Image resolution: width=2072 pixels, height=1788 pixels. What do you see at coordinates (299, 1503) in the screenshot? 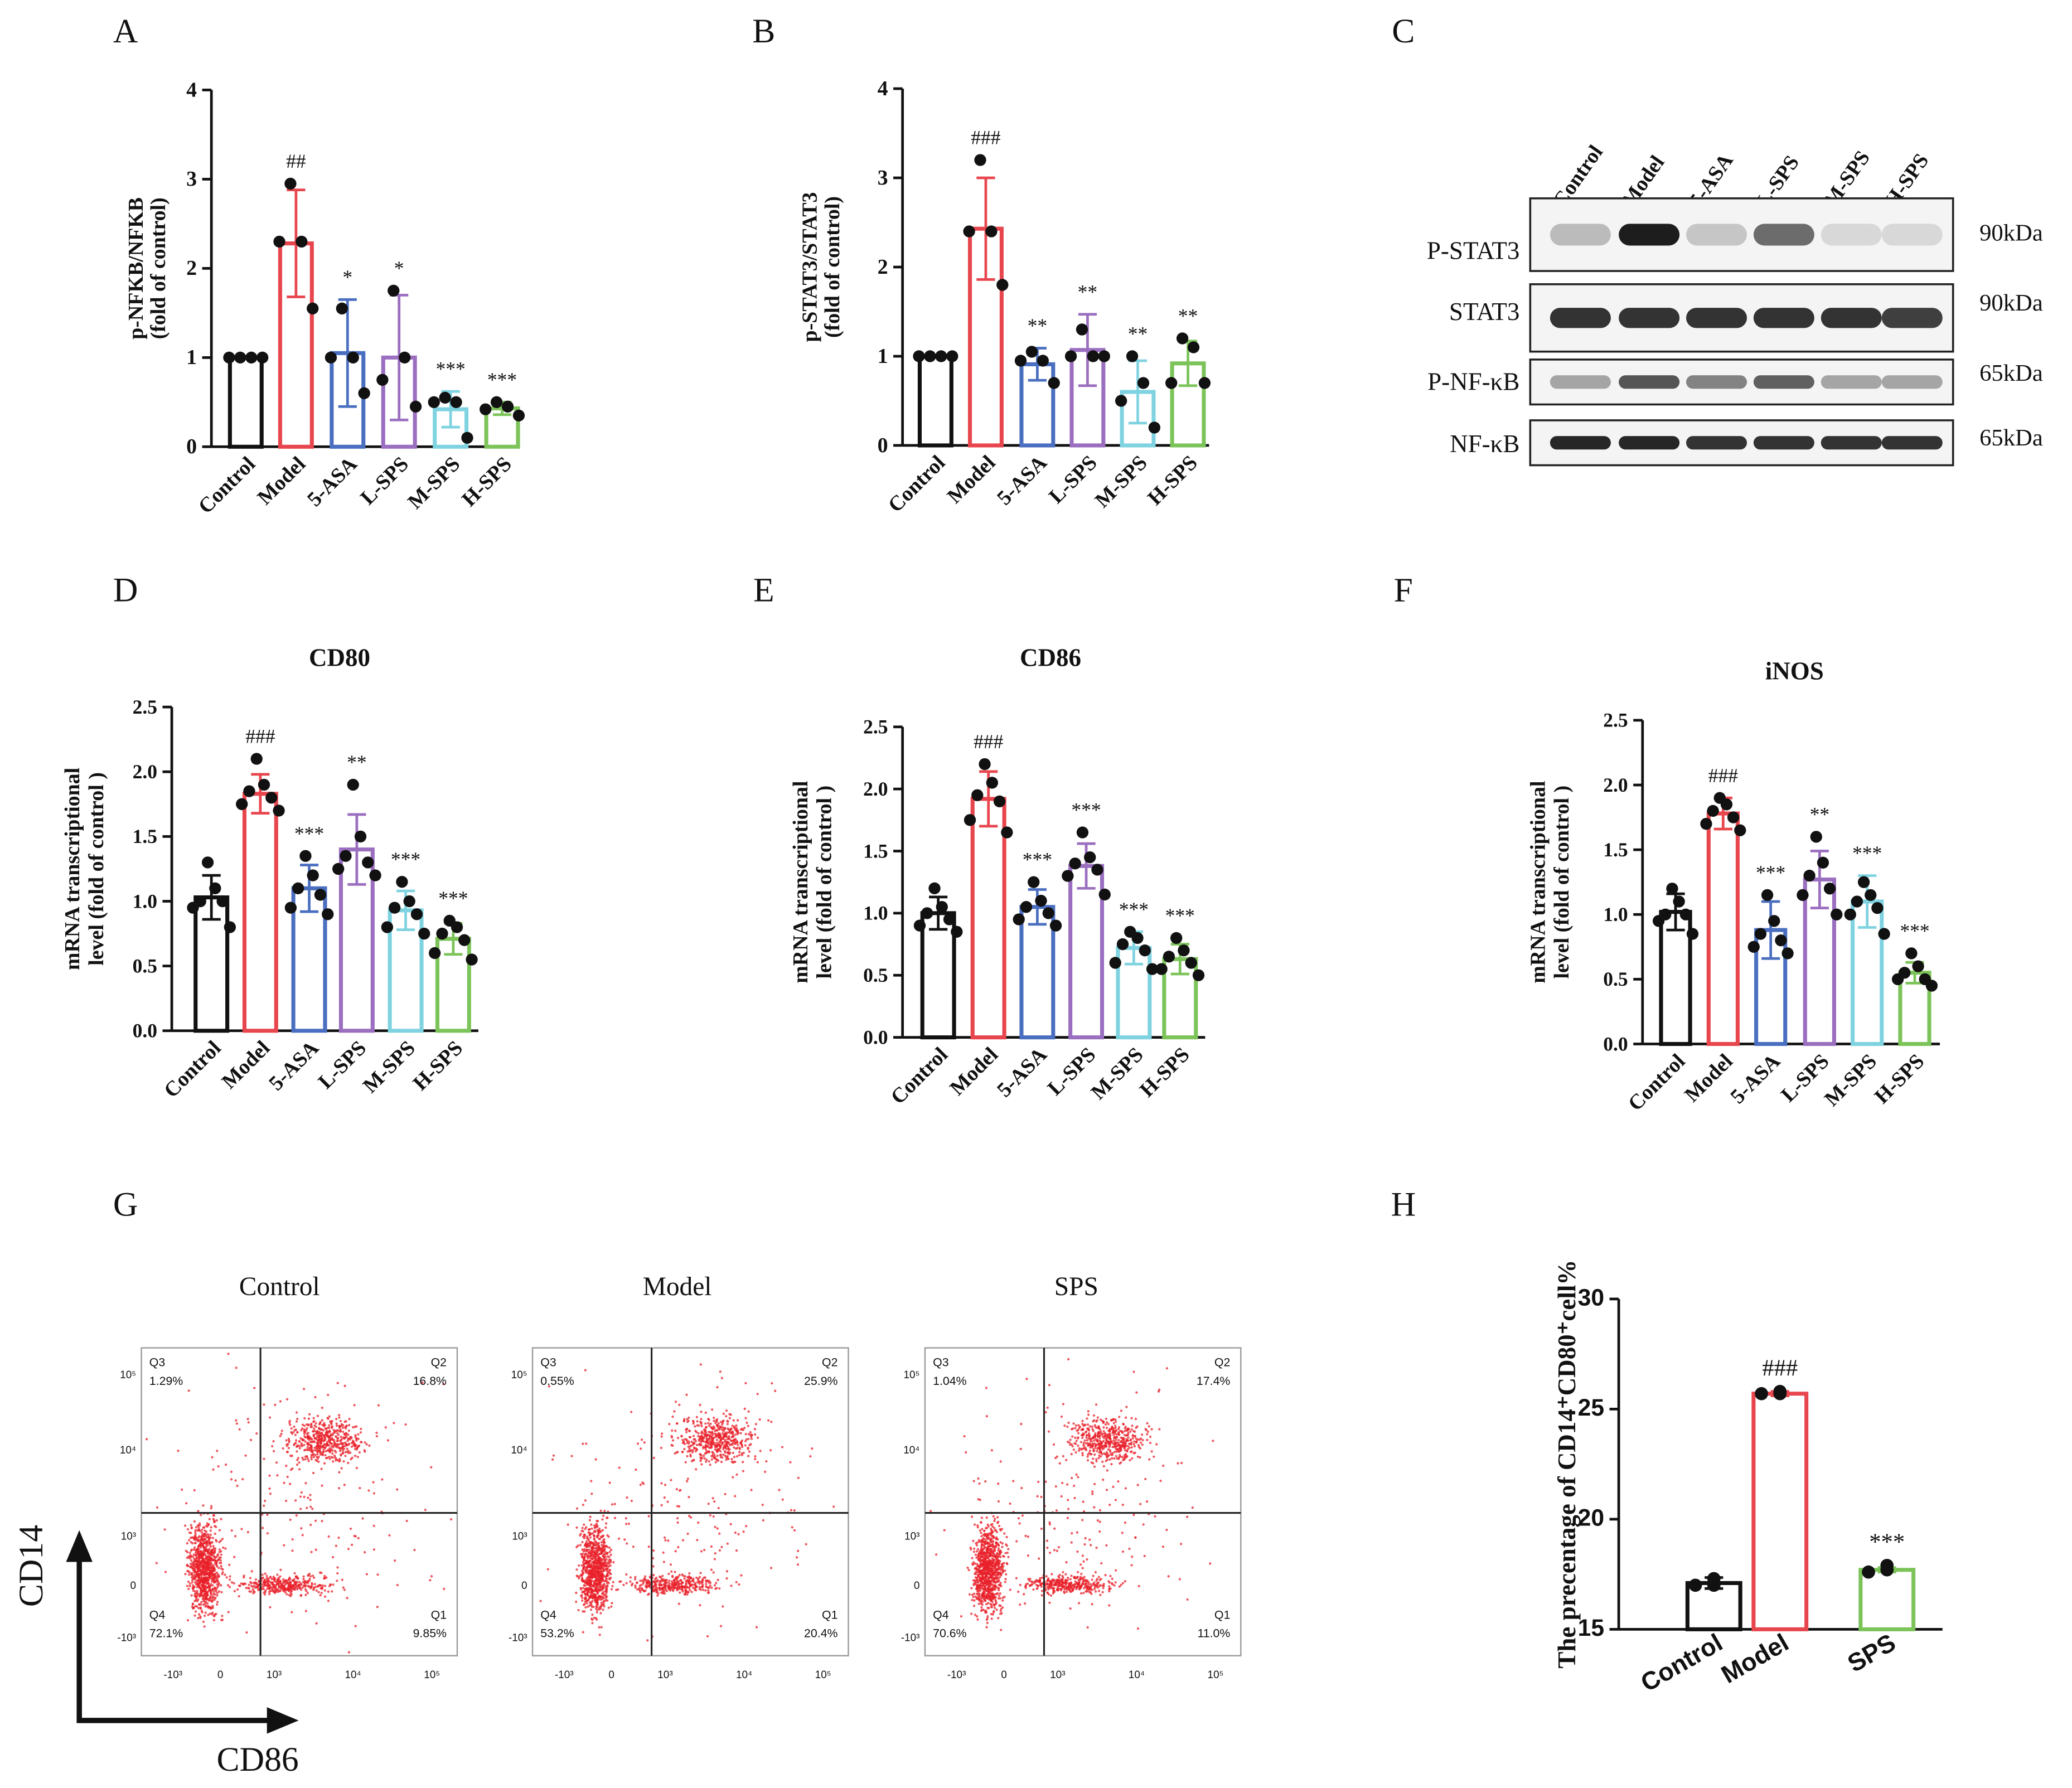
I see `event-cloud` at bounding box center [299, 1503].